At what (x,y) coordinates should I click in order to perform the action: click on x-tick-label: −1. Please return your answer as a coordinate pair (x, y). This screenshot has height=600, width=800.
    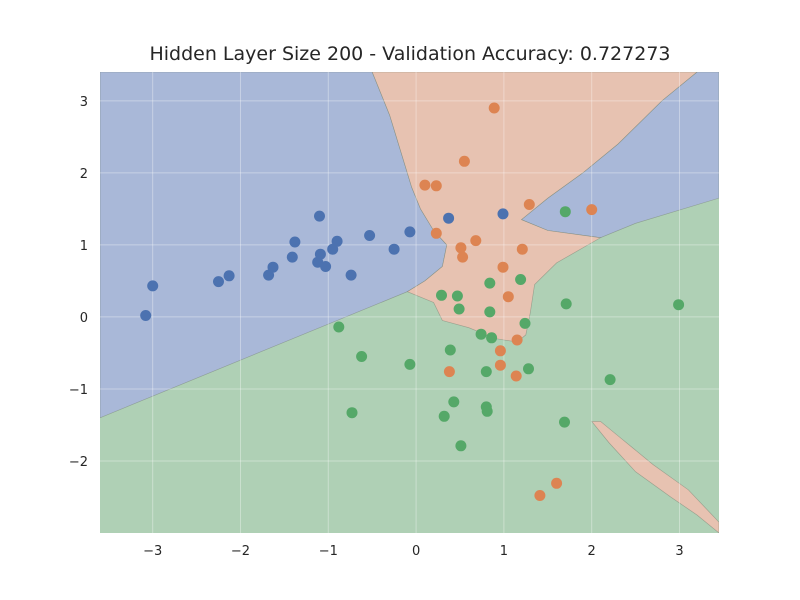
    Looking at the image, I should click on (328, 551).